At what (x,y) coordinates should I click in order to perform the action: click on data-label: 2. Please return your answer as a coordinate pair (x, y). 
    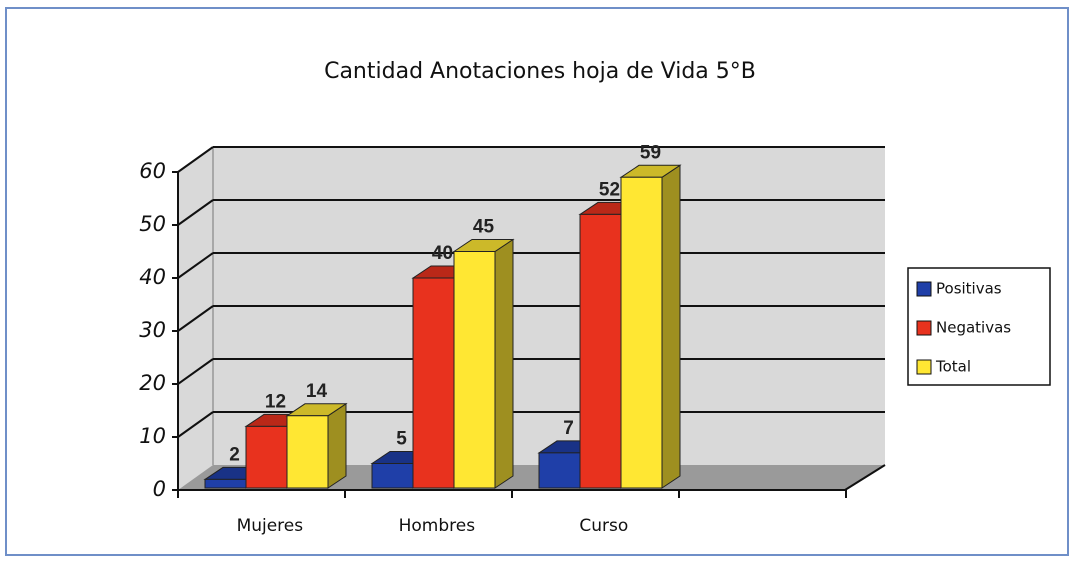
    Looking at the image, I should click on (234, 454).